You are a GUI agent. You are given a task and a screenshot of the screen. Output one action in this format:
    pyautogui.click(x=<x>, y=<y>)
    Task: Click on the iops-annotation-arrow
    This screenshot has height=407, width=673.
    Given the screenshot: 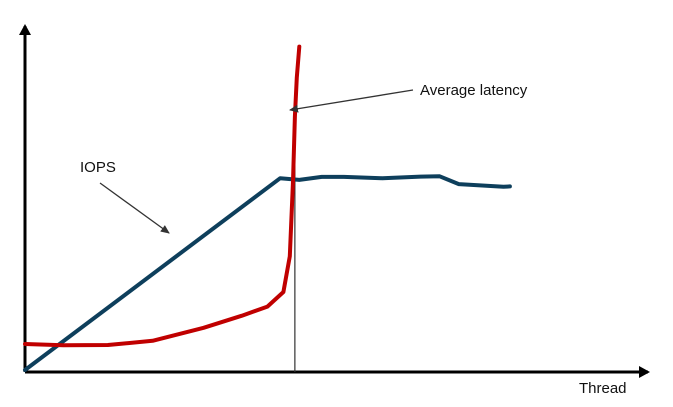 What is the action you would take?
    pyautogui.click(x=134, y=208)
    